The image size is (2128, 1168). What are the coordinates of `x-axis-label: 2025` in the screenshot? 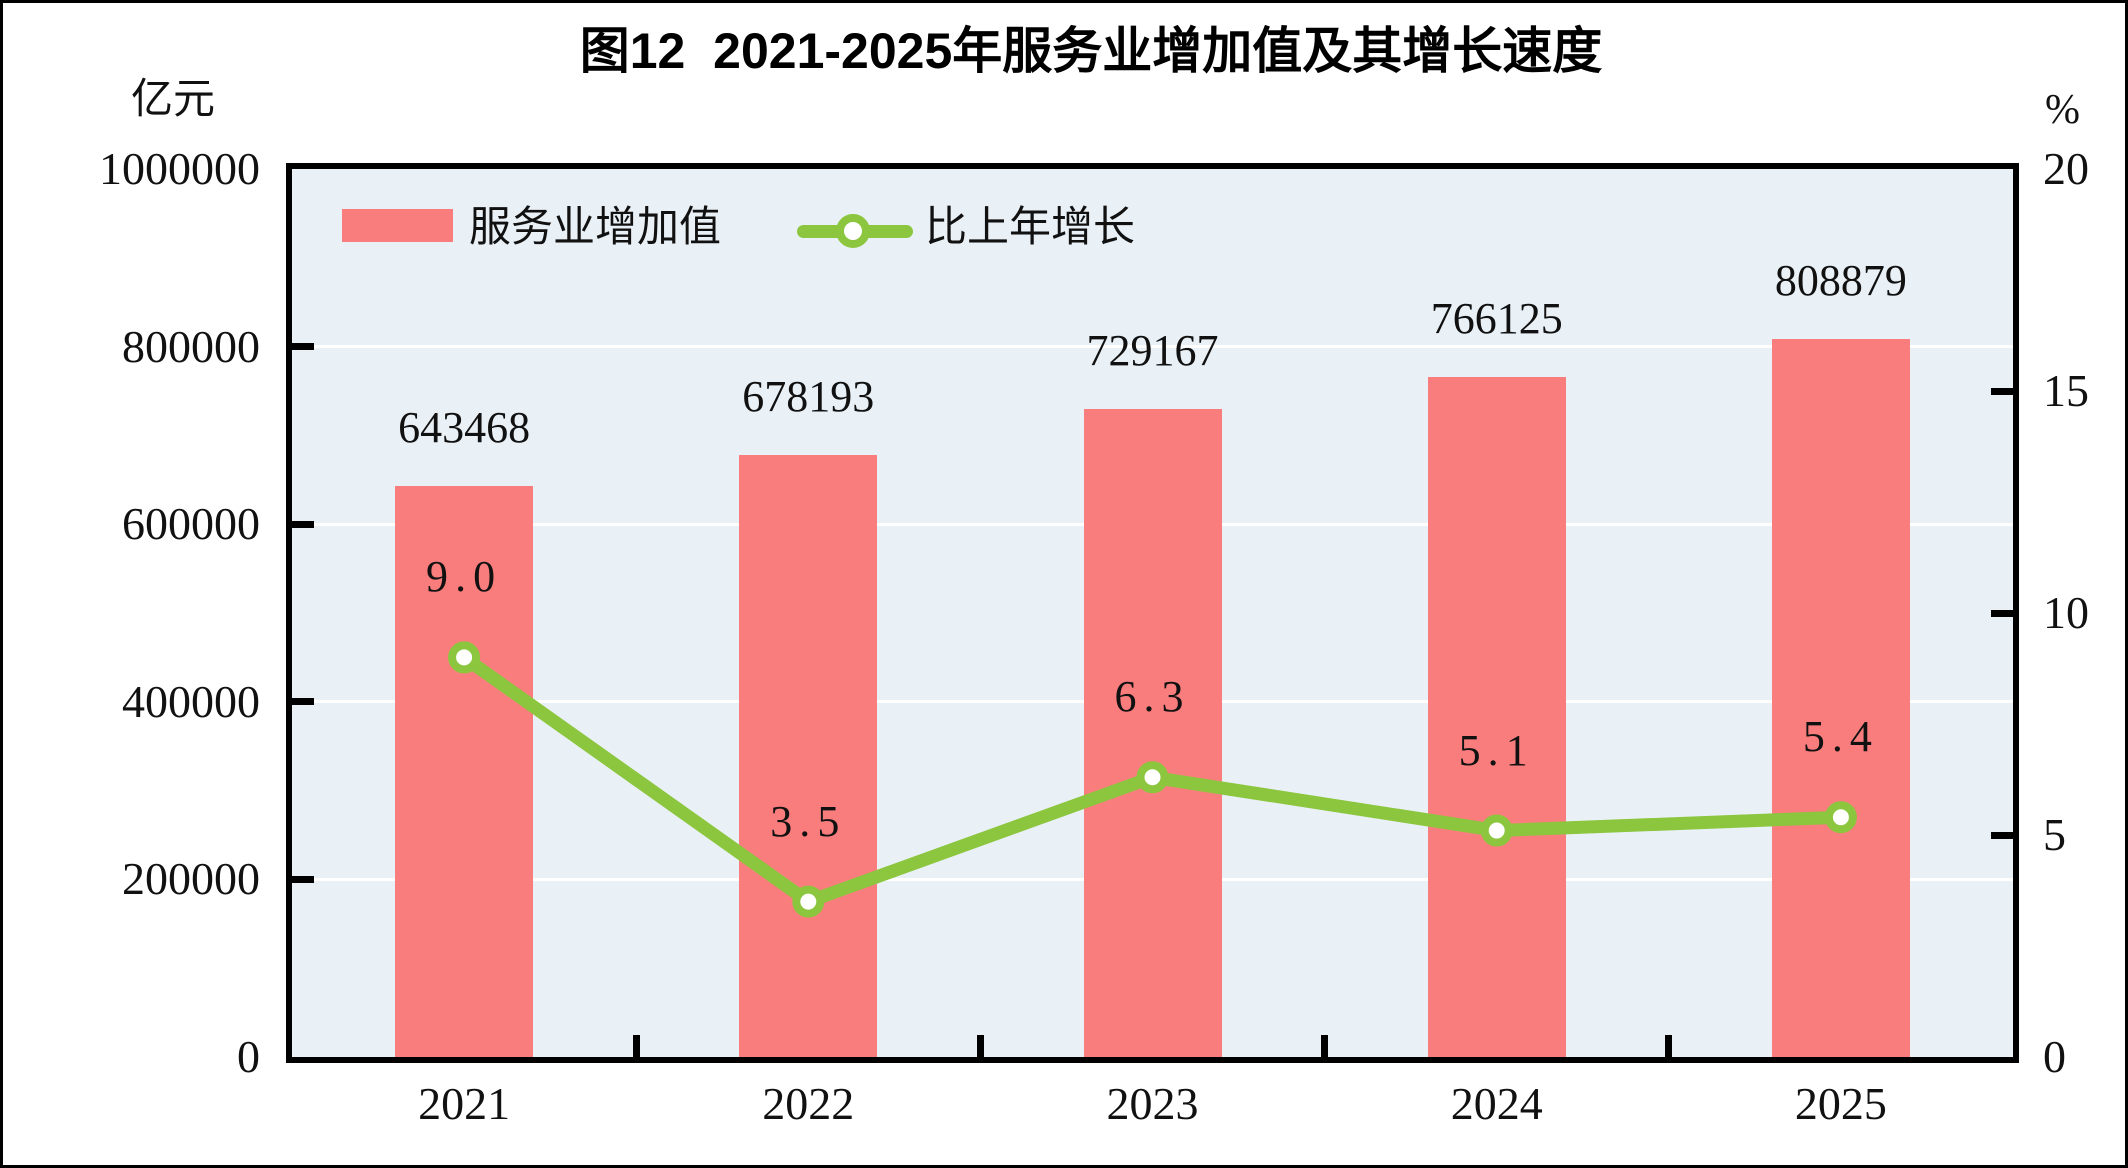 It's located at (1840, 1103).